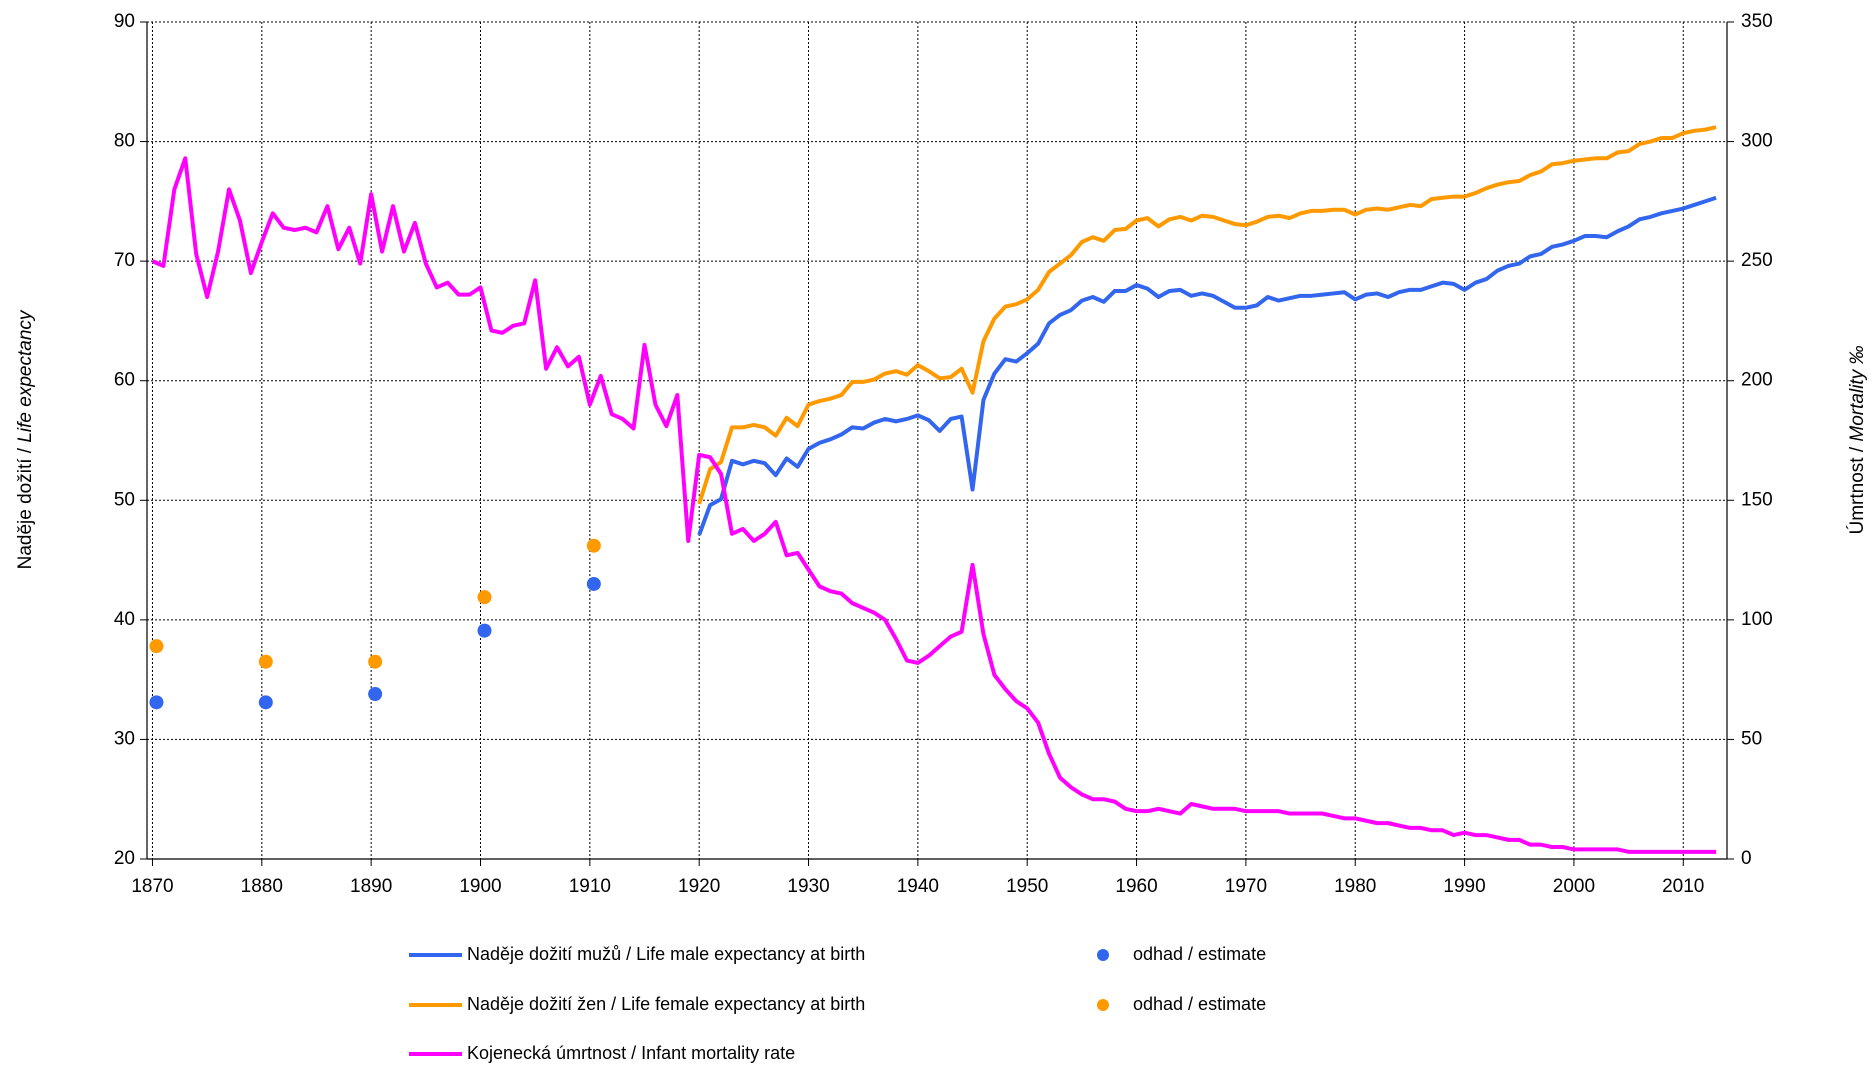  Describe the element at coordinates (1757, 619) in the screenshot. I see `y2-tick-label: 100` at that location.